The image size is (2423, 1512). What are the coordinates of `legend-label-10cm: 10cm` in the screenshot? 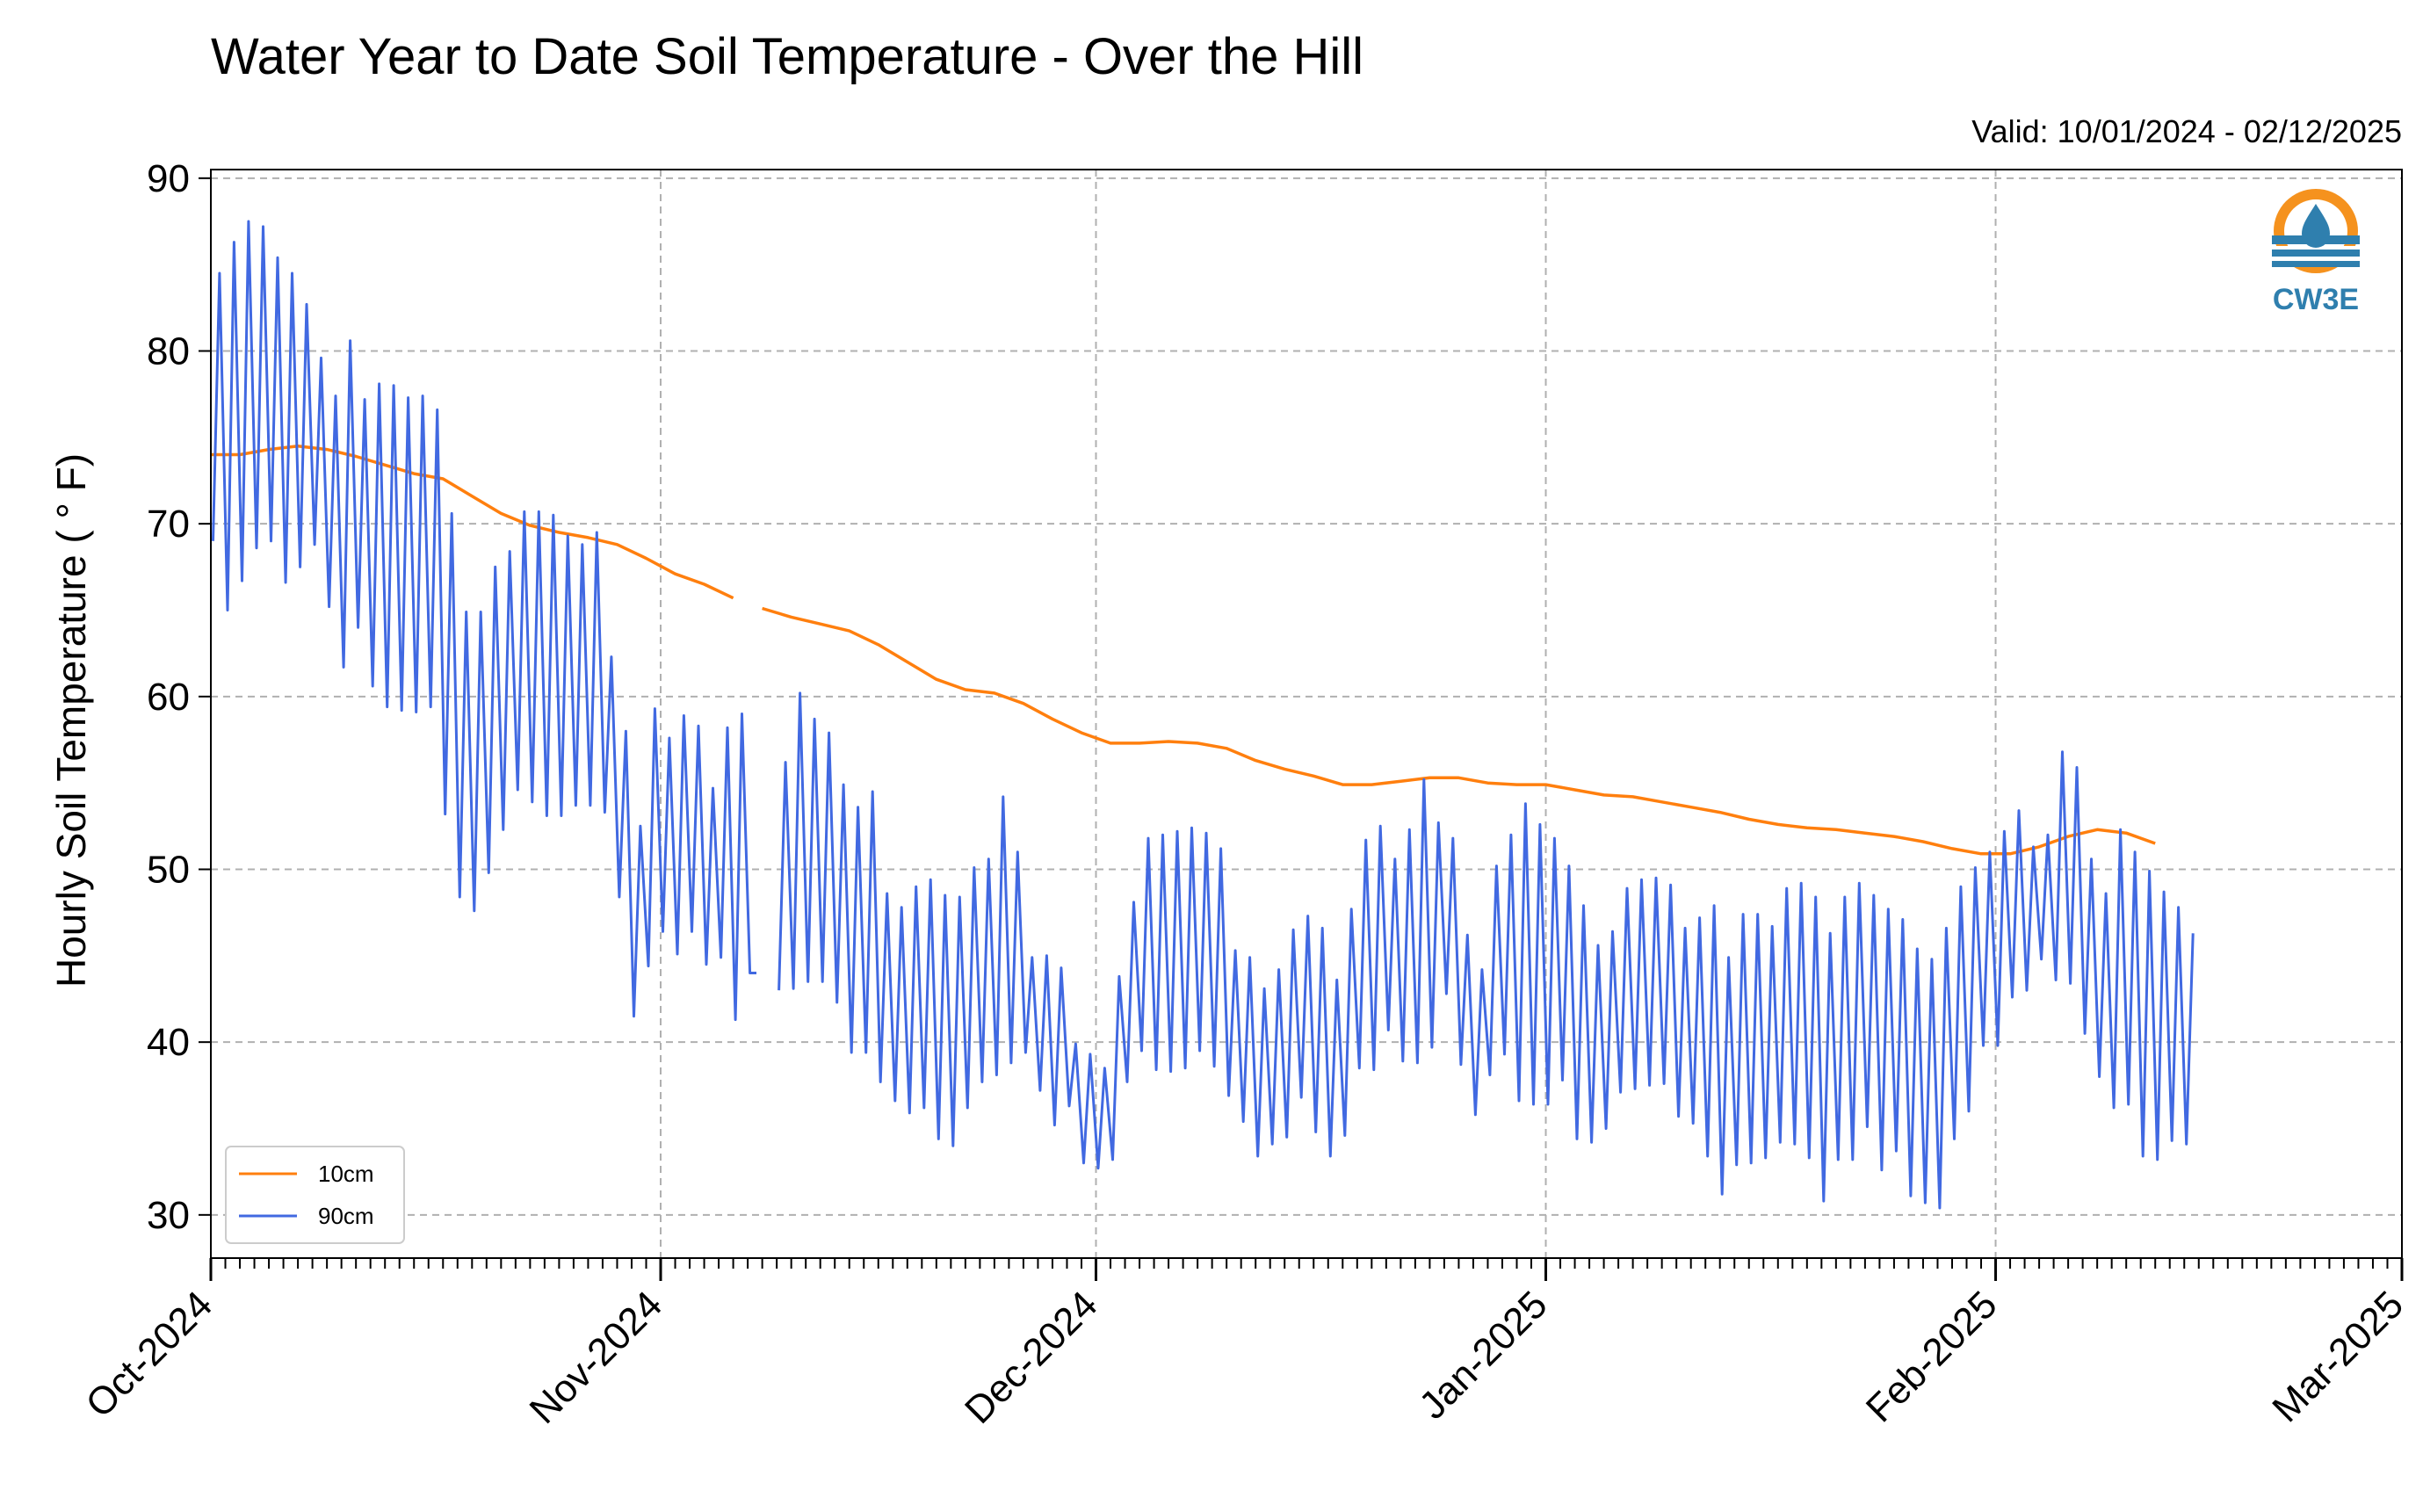 It's located at (346, 1174).